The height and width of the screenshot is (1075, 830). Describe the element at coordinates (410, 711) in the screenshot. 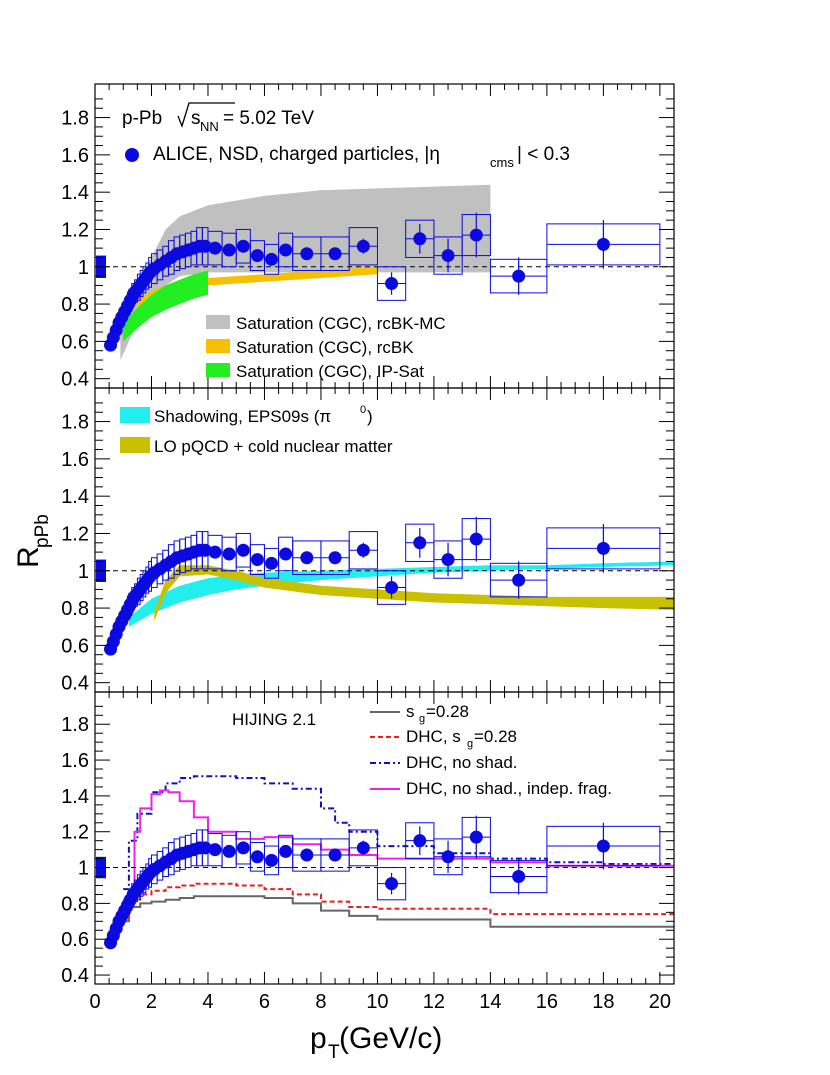

I see `sg-legend-label: s` at that location.